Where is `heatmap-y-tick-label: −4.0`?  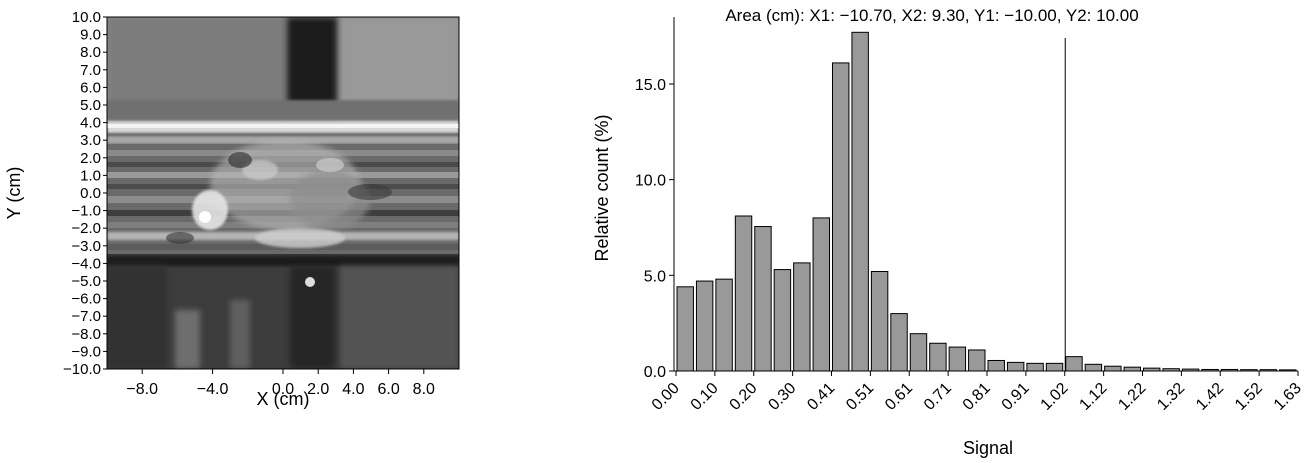 heatmap-y-tick-label: −4.0 is located at coordinates (86, 263).